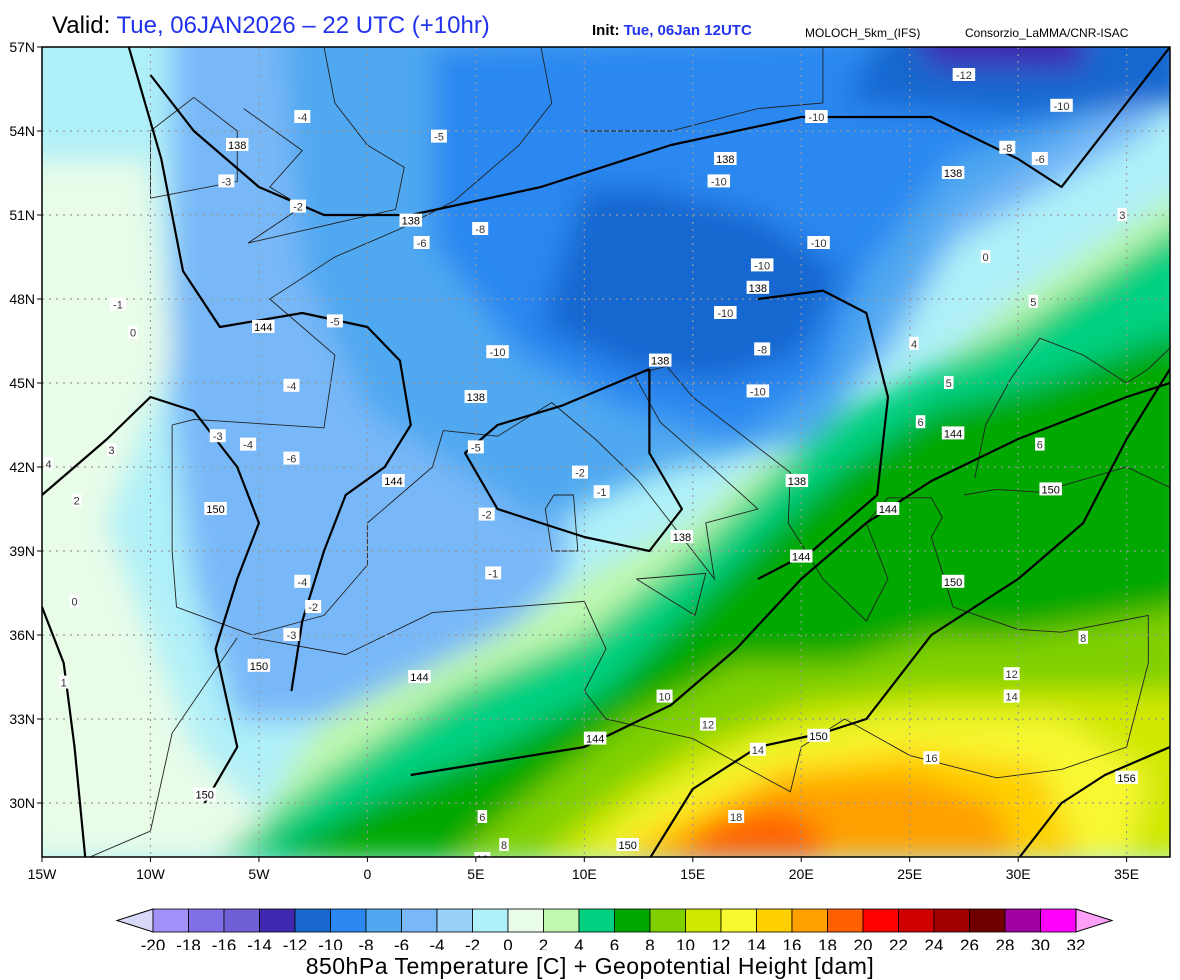 This screenshot has width=1180, height=980. What do you see at coordinates (543, 943) in the screenshot?
I see `colorbar-tick-label: 2` at bounding box center [543, 943].